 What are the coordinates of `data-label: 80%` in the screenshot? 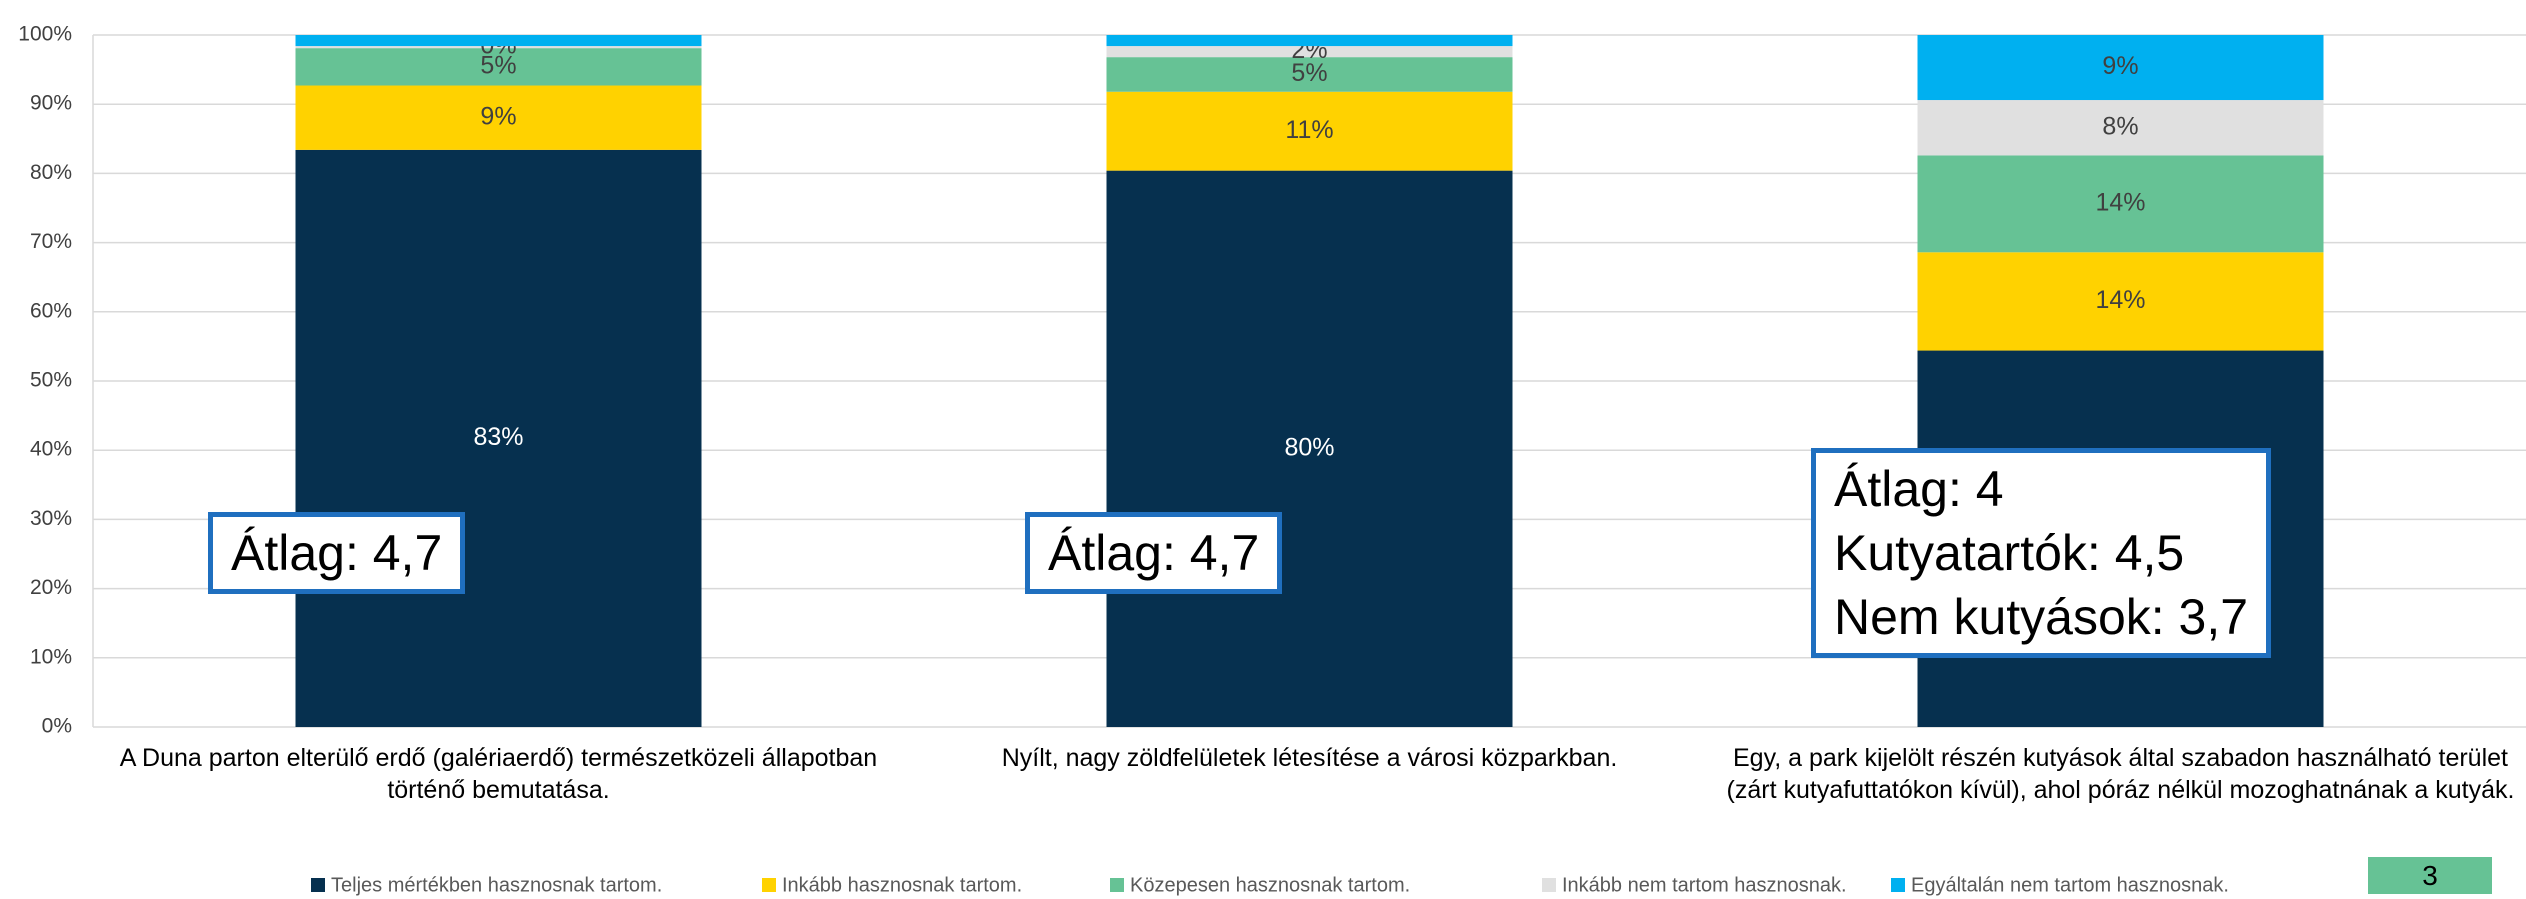 It's located at (1309, 447).